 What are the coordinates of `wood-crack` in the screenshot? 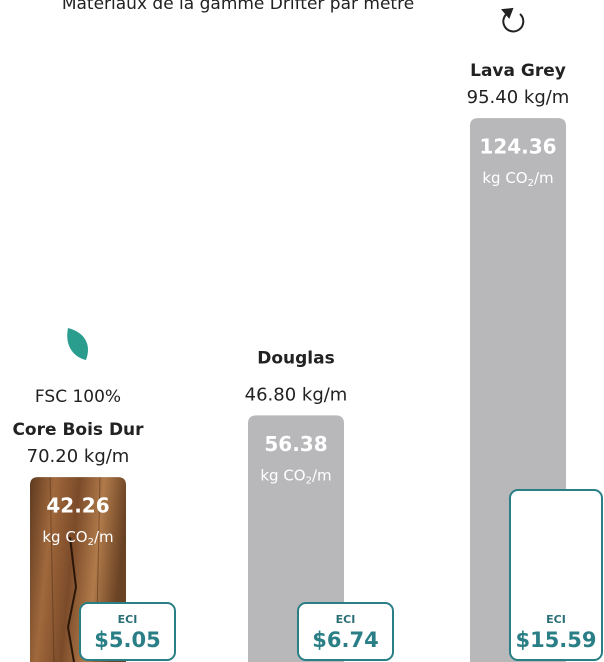 It's located at (72, 599).